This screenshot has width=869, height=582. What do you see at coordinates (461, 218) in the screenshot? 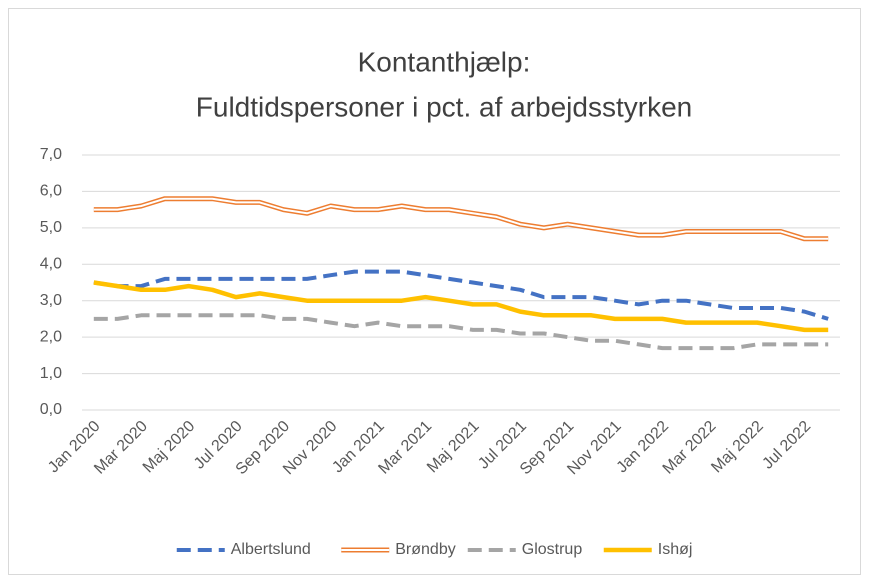
I see `series-line-inner` at bounding box center [461, 218].